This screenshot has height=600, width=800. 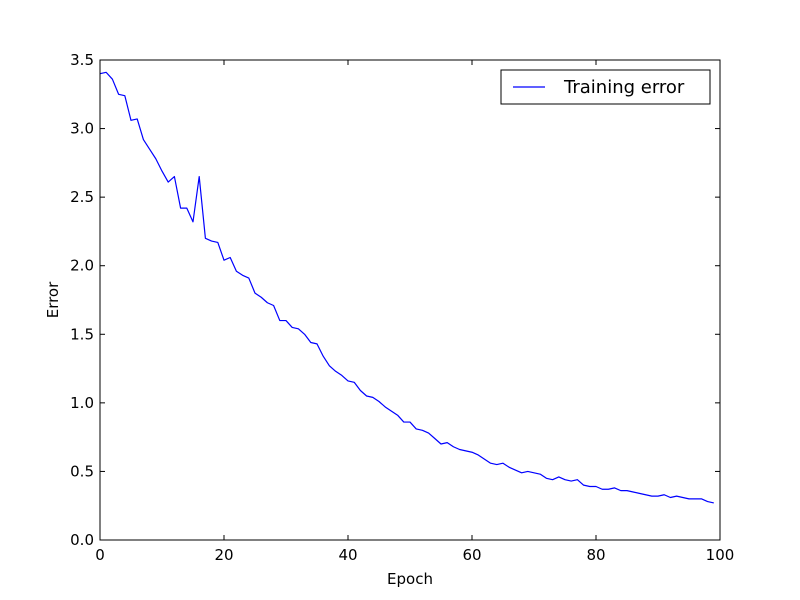 What do you see at coordinates (82, 197) in the screenshot?
I see `y-tick-label: 2.5` at bounding box center [82, 197].